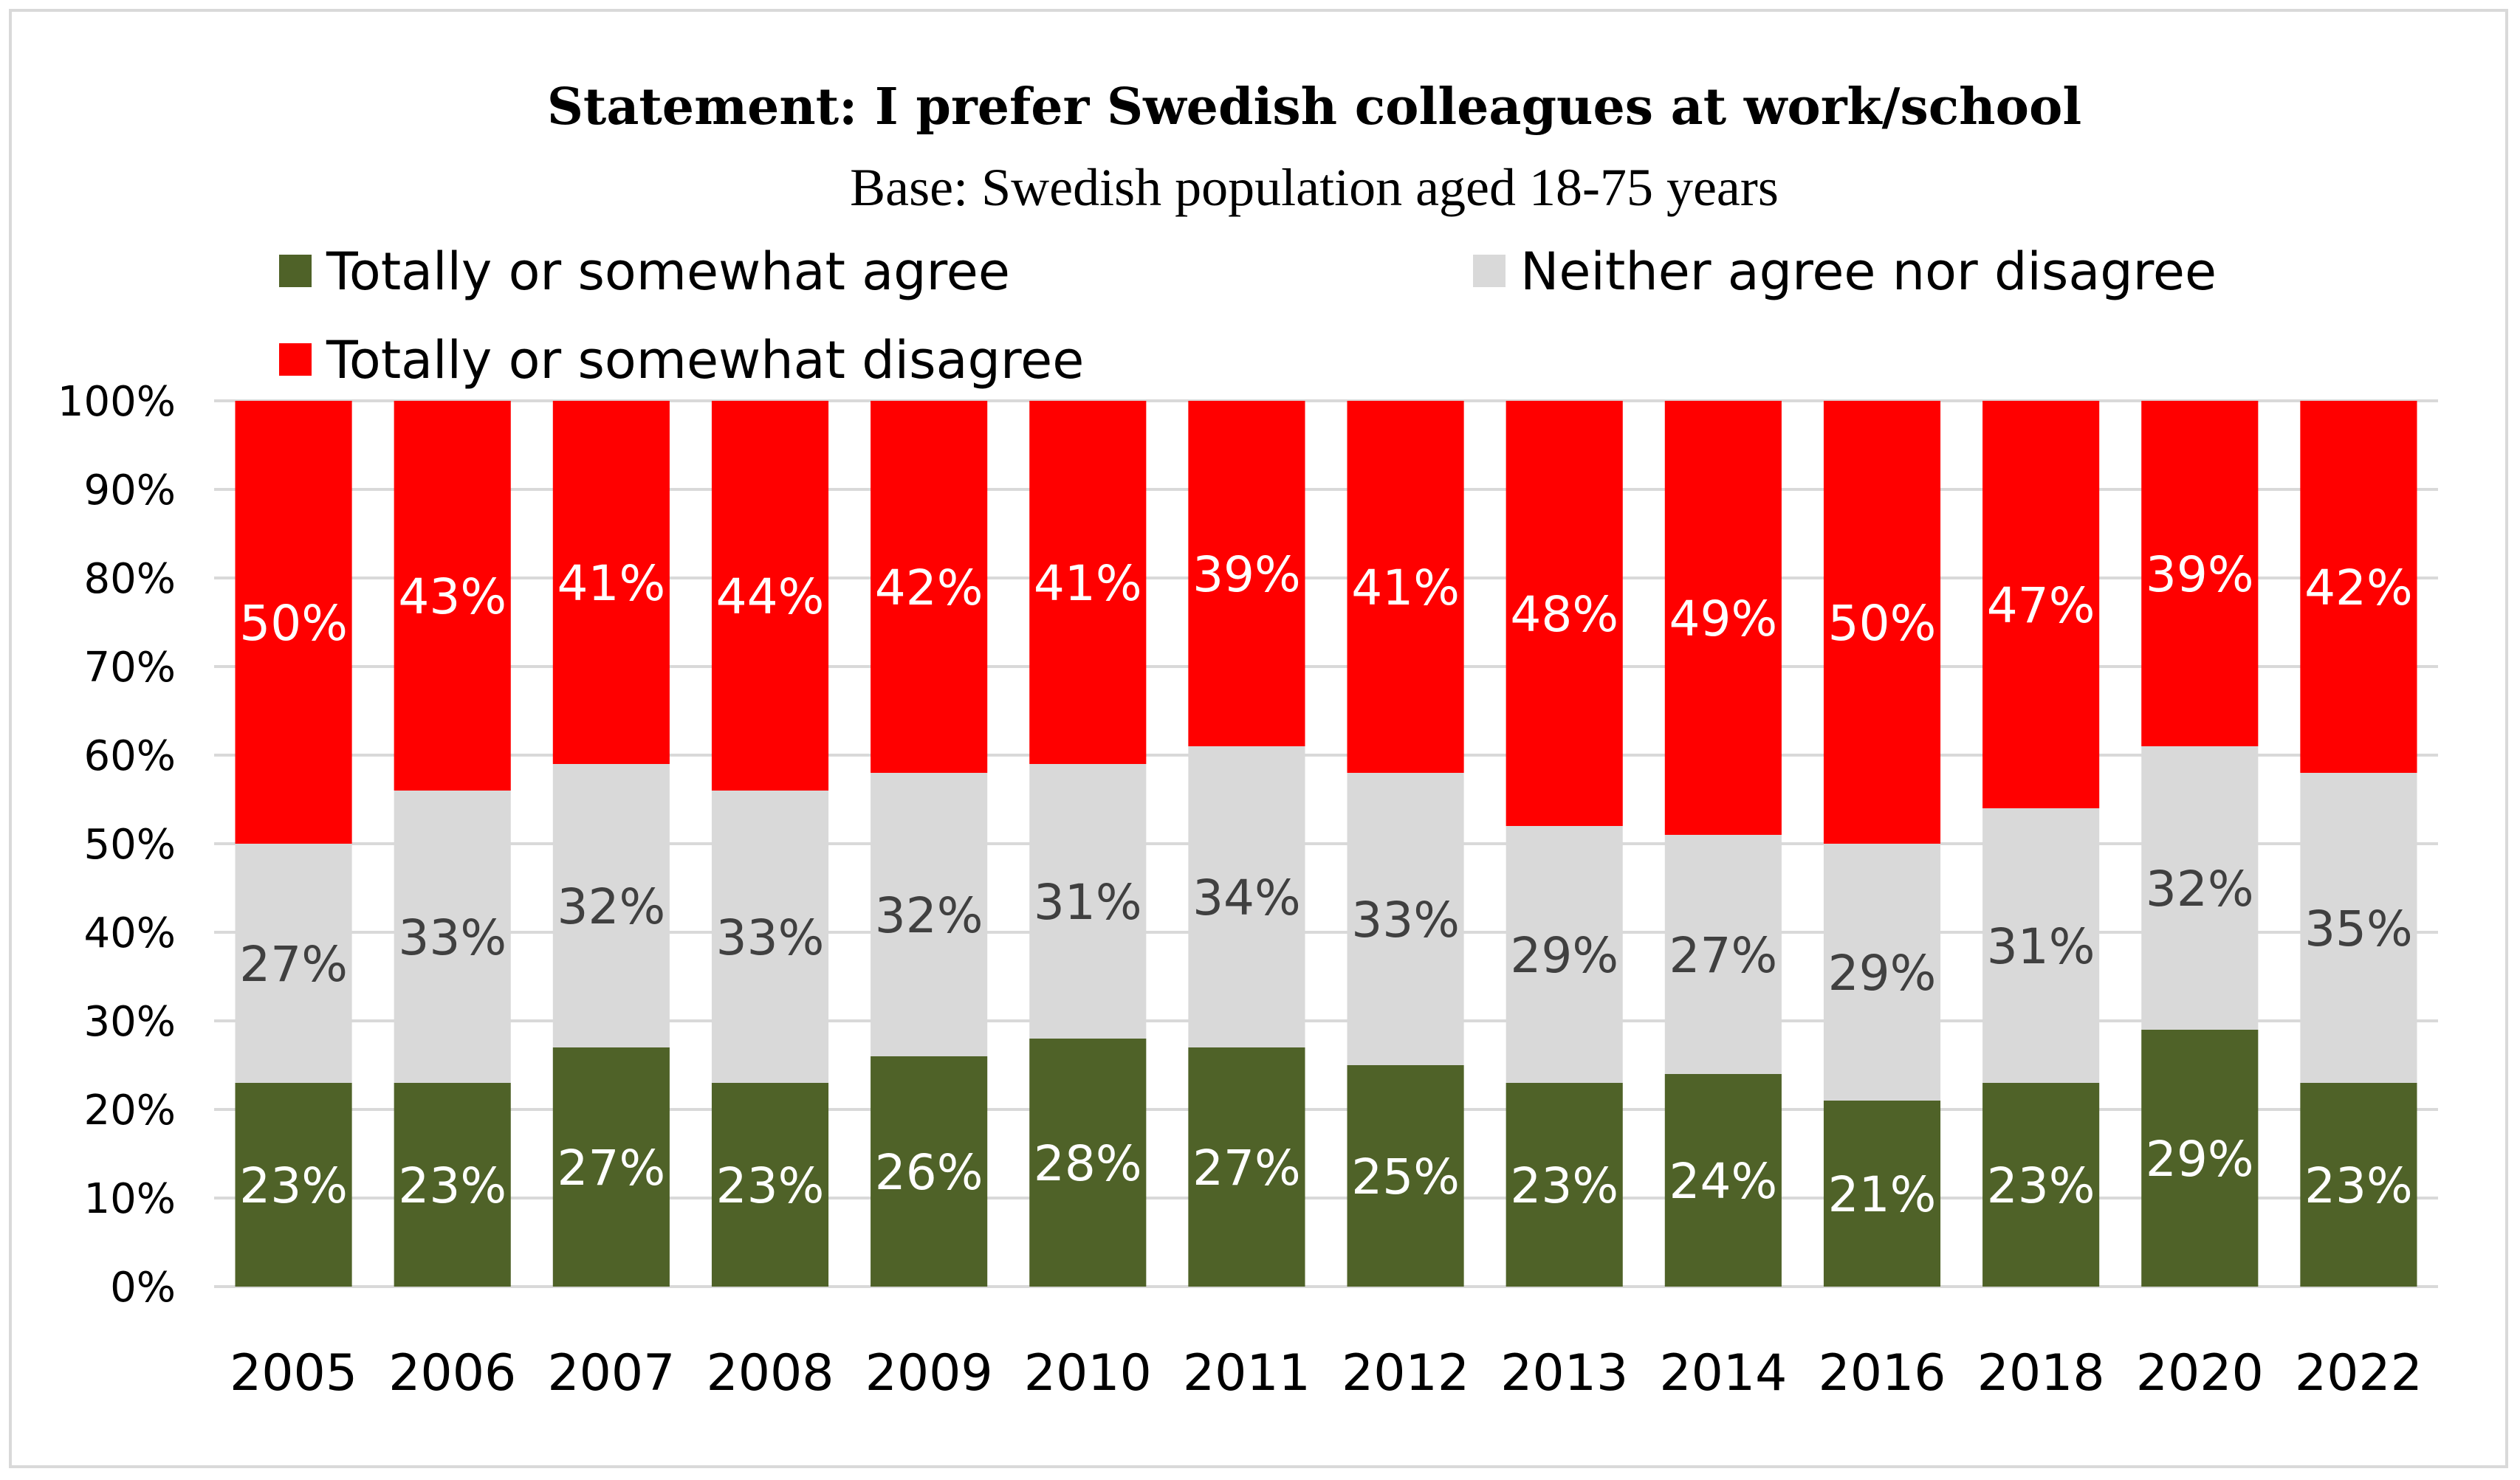  What do you see at coordinates (2358, 1185) in the screenshot?
I see `bar-agree-2022` at bounding box center [2358, 1185].